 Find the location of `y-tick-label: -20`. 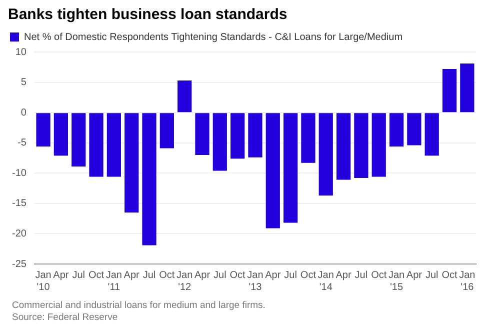

y-tick-label: -20 is located at coordinates (19, 234).